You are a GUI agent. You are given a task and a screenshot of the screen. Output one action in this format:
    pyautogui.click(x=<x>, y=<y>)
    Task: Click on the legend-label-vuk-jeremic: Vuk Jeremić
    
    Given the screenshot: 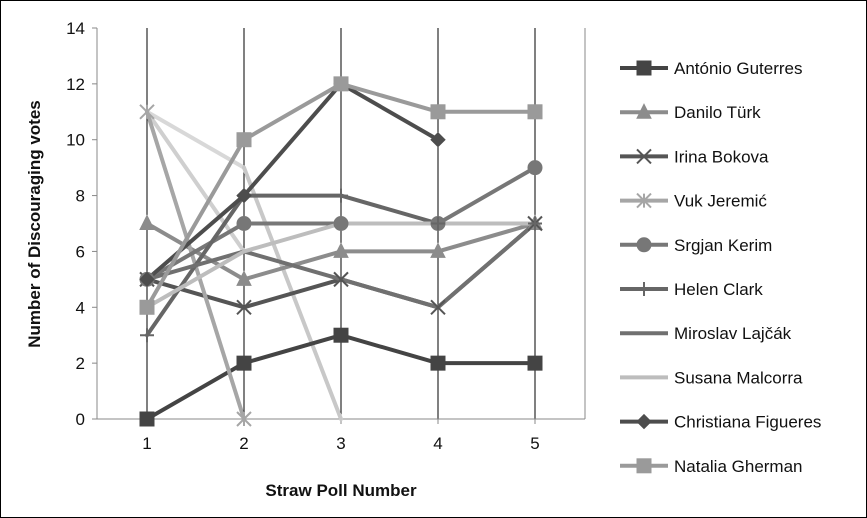 What is the action you would take?
    pyautogui.click(x=720, y=201)
    